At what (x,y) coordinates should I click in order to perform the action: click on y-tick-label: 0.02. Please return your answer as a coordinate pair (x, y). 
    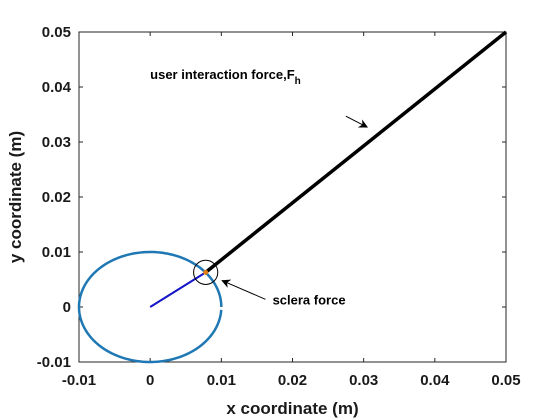
    Looking at the image, I should click on (56, 197).